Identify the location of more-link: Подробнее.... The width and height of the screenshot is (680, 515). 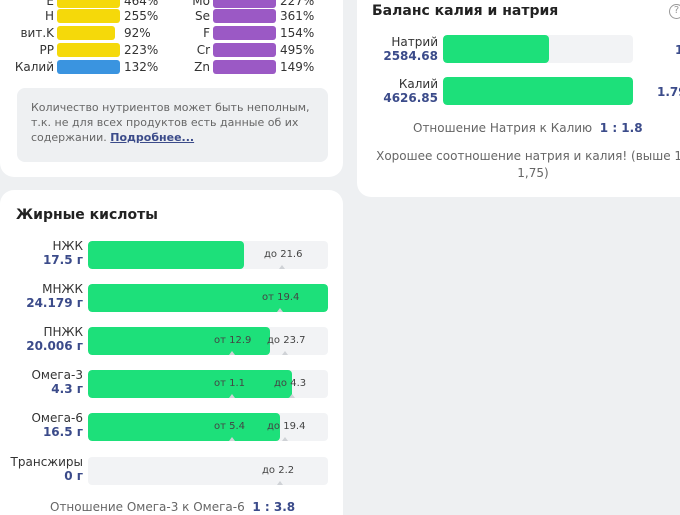
(152, 137).